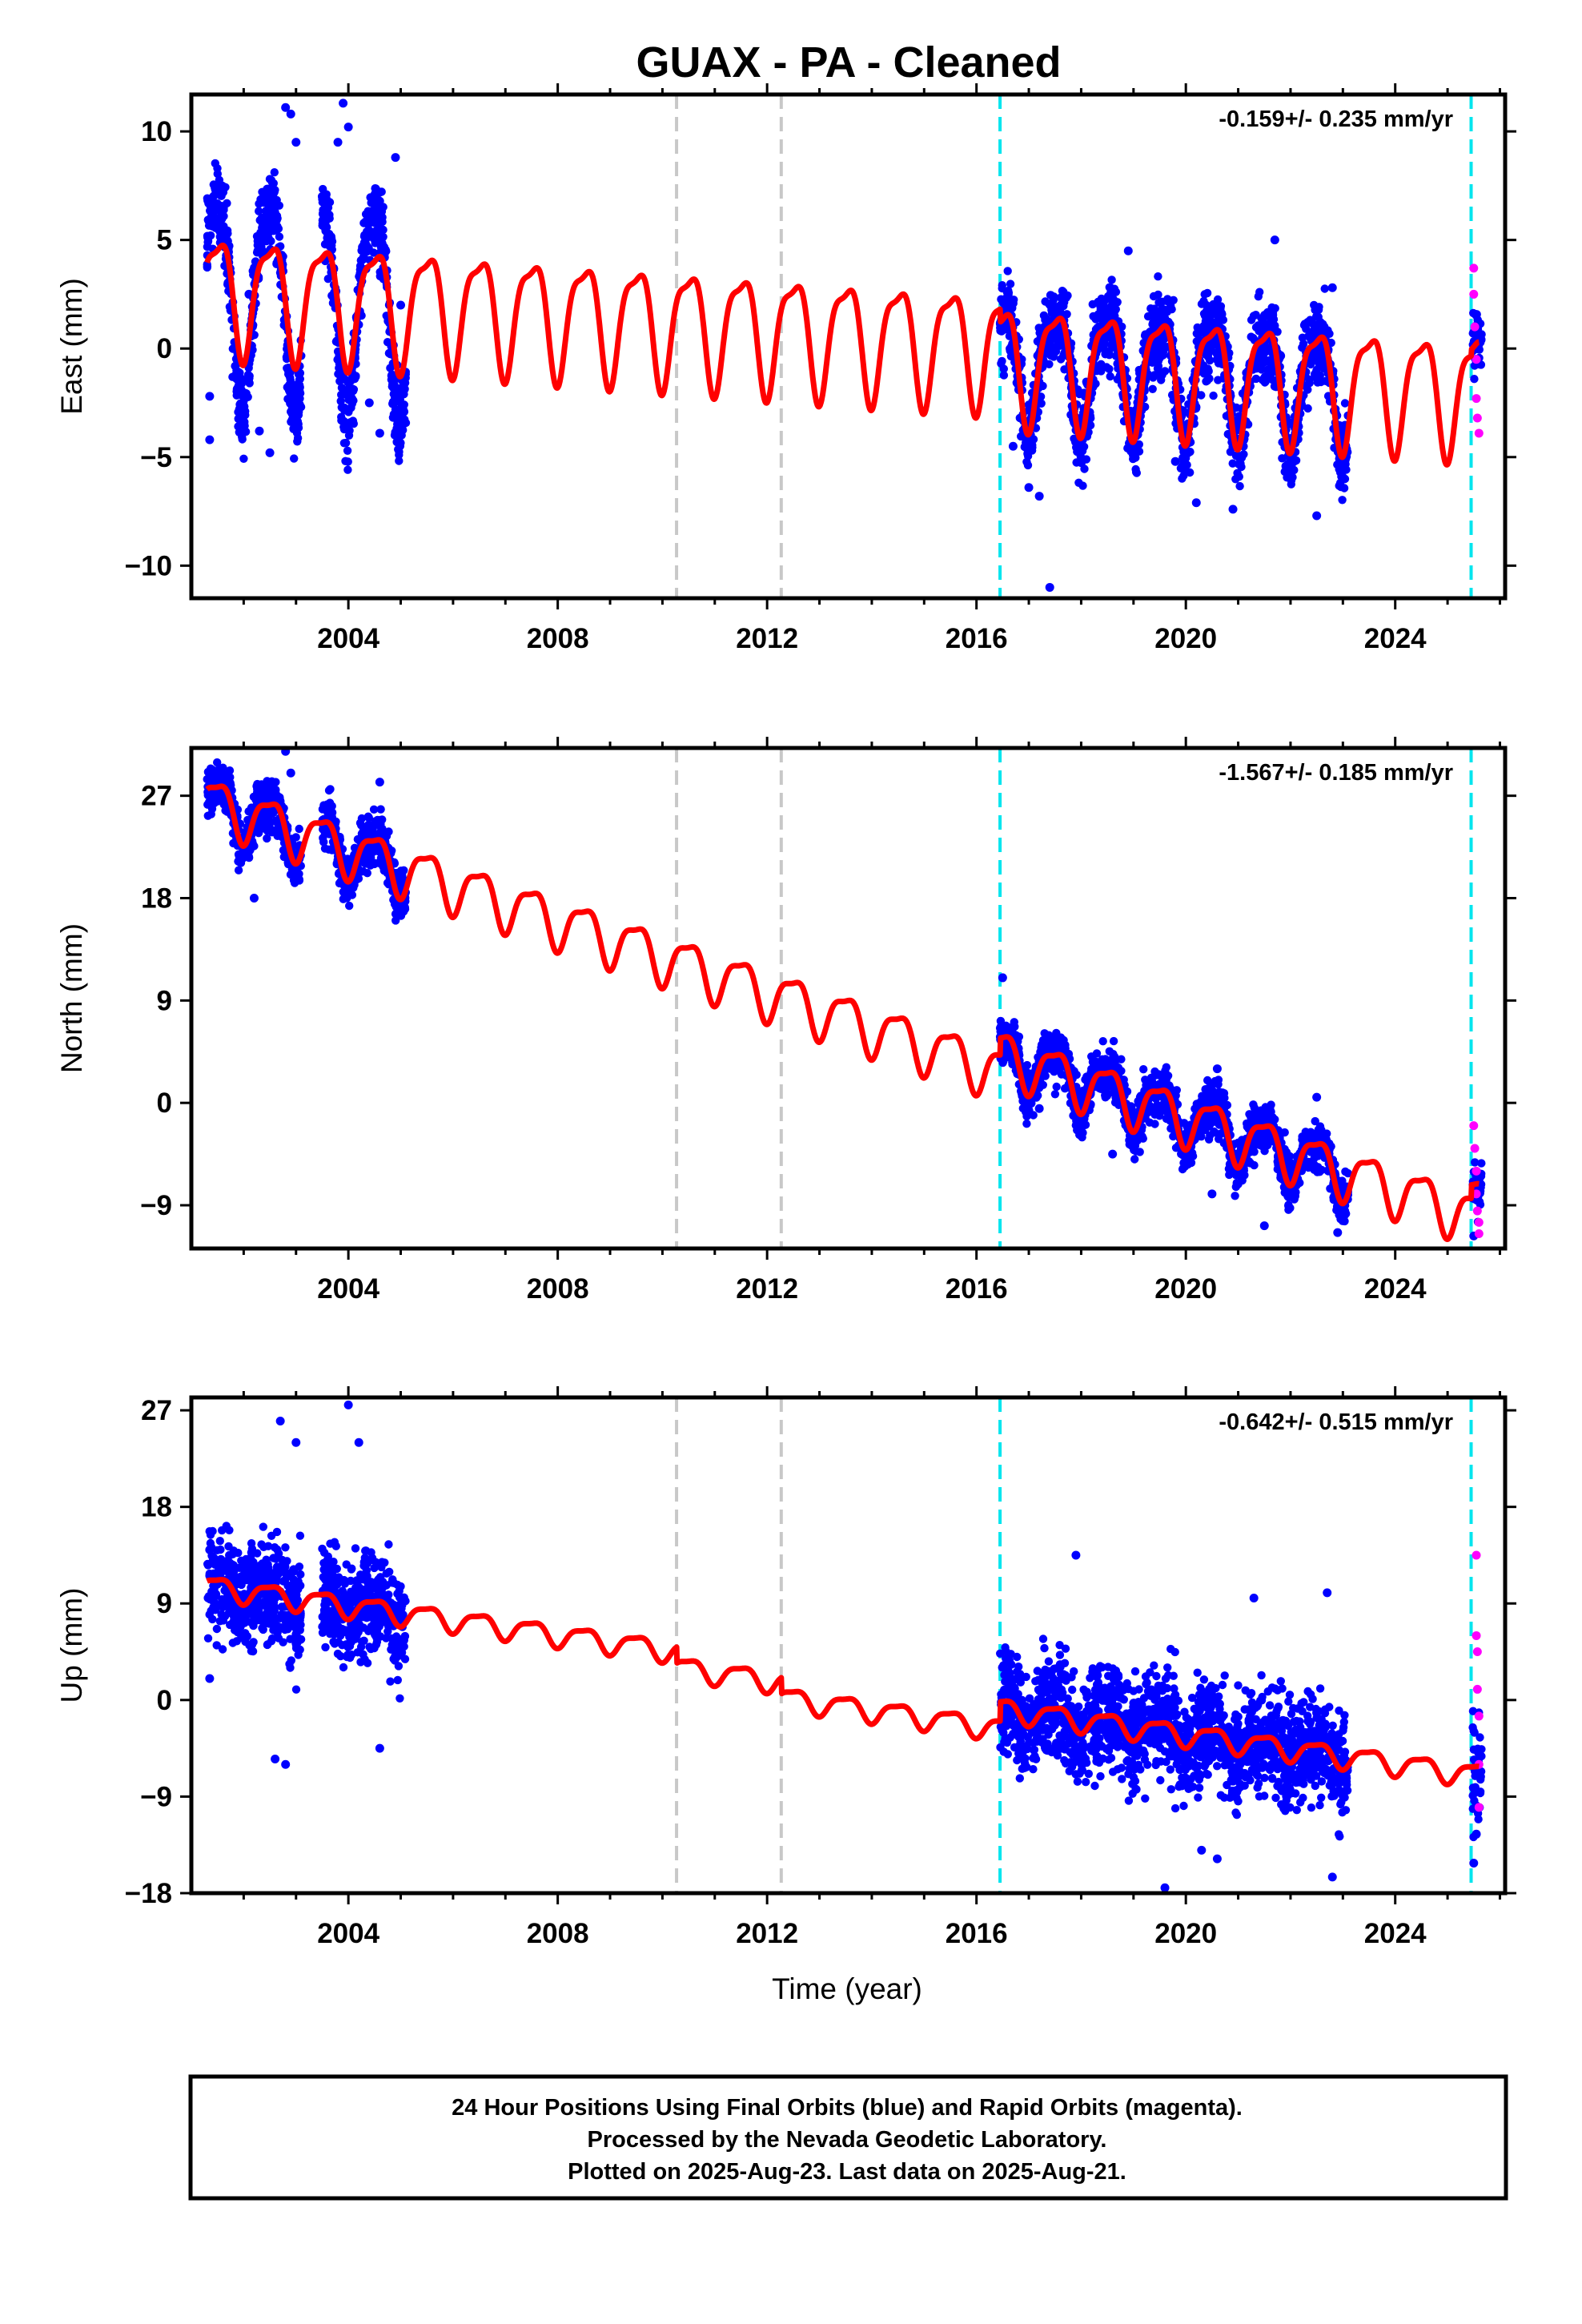 The width and height of the screenshot is (1582, 2324). I want to click on y-tick-label: −10, so click(148, 565).